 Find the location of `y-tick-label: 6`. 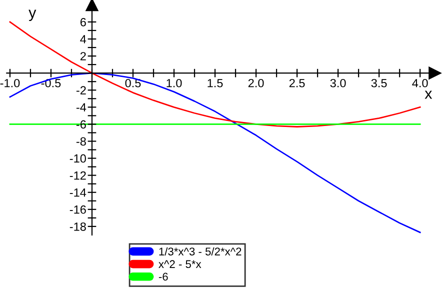

y-tick-label: 6 is located at coordinates (83, 22).